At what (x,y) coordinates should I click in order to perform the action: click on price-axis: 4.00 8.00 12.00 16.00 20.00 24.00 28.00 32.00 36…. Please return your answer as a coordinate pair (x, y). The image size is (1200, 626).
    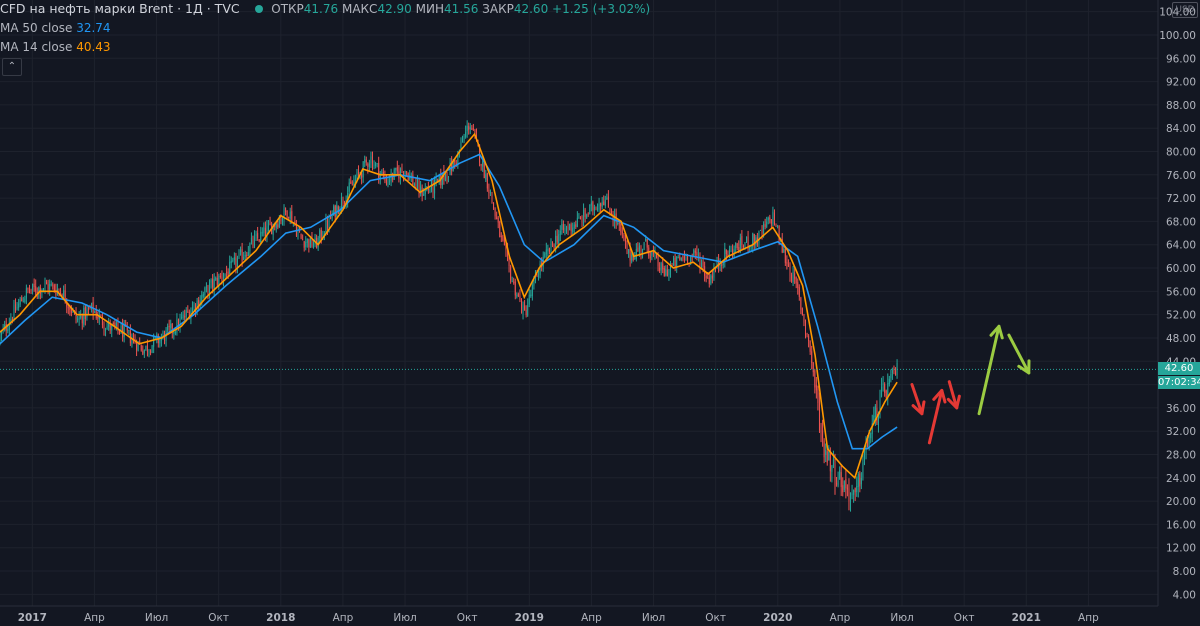
    Looking at the image, I should click on (1177, 304).